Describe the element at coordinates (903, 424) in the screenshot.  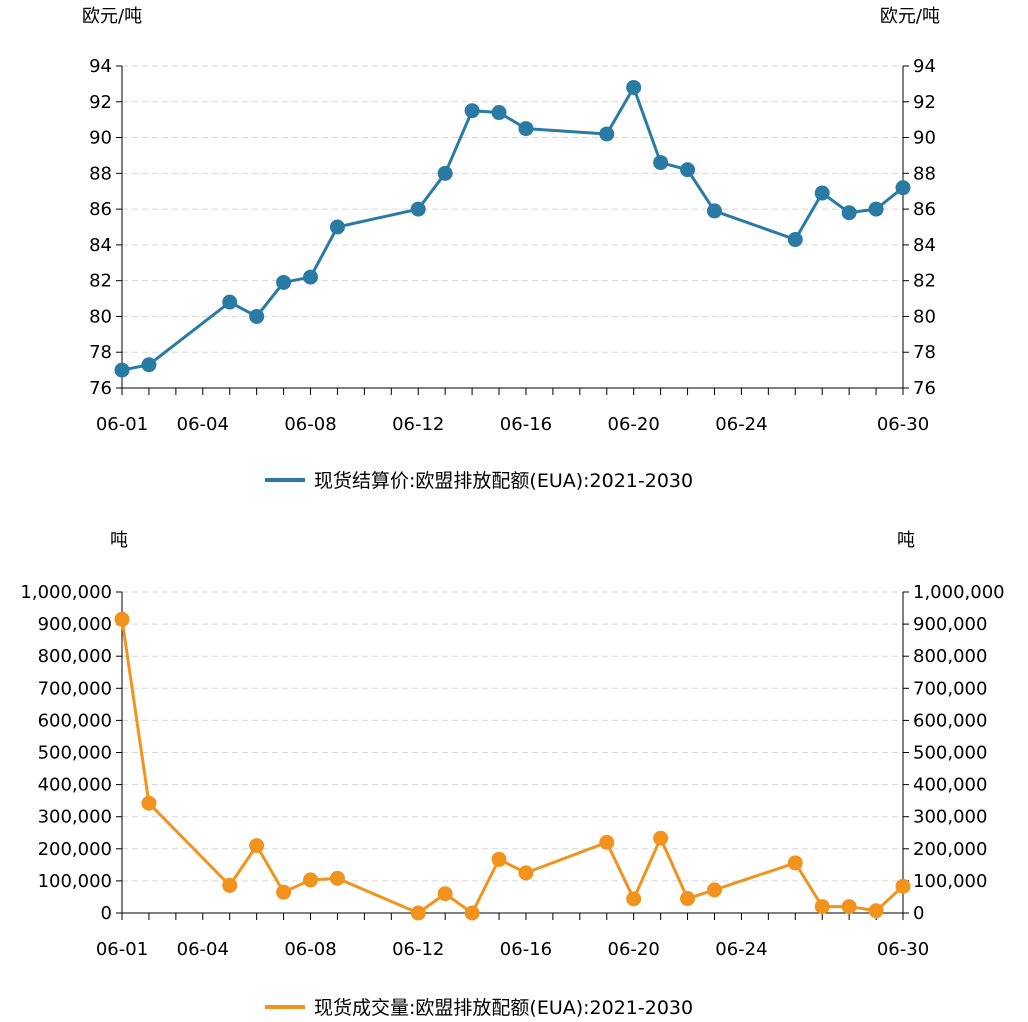
I see `price-x-tick-label: 06-30` at that location.